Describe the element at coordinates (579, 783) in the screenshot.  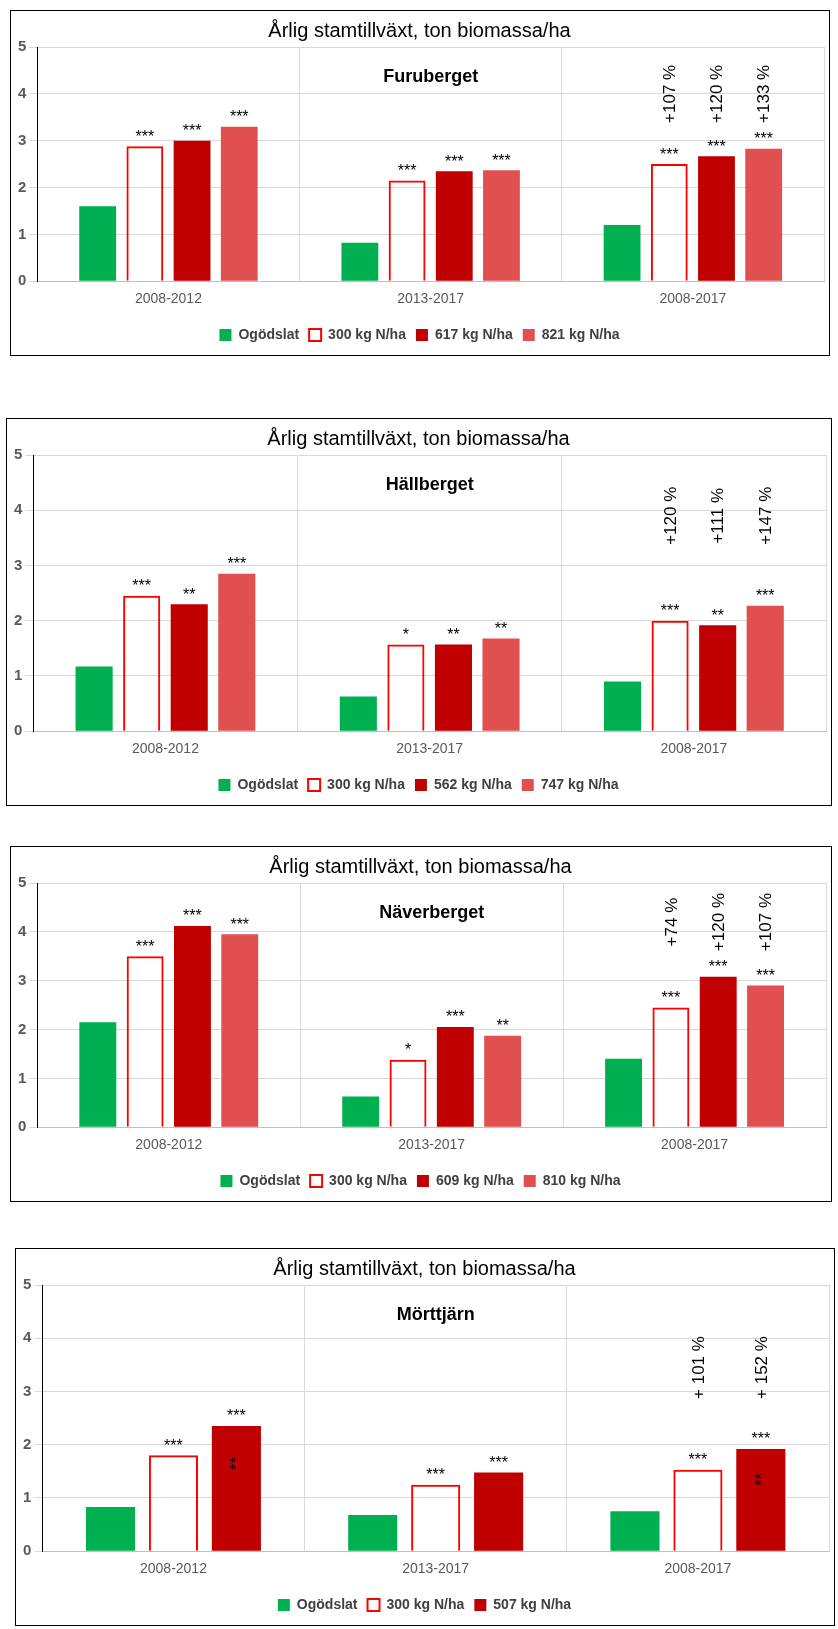
I see `legend-label: 747 kg N/ha` at that location.